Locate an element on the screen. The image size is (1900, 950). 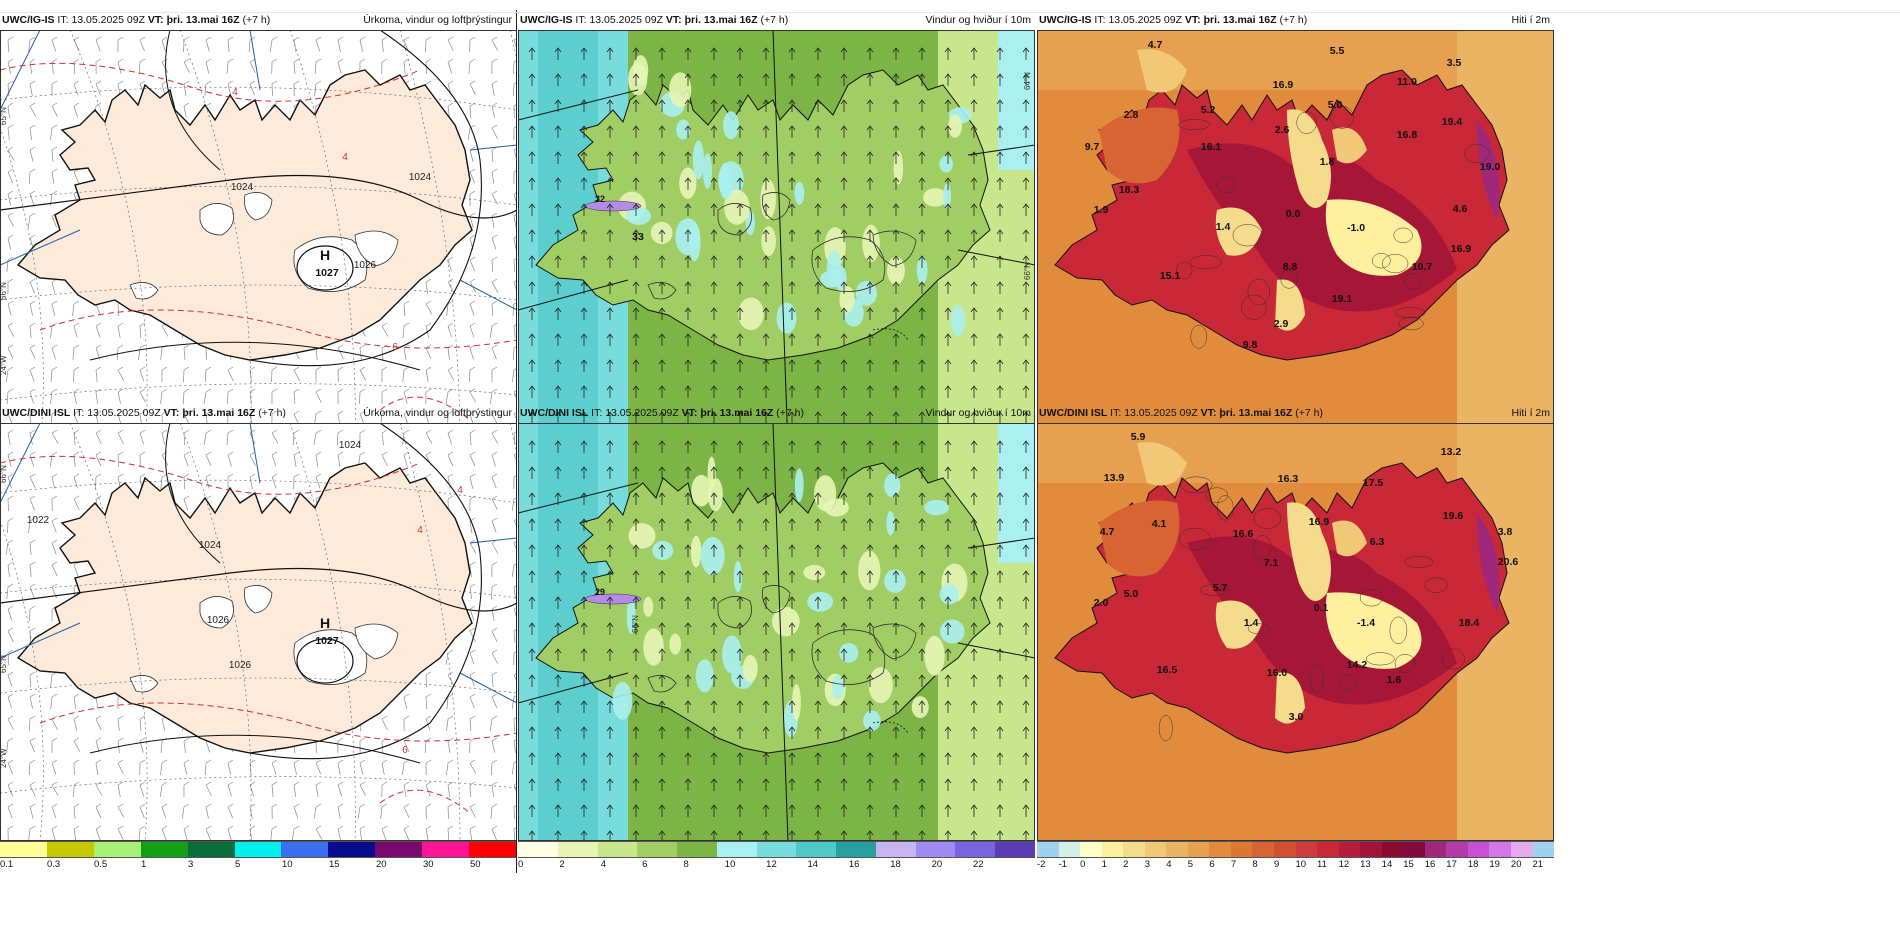
map-value-label: 1.6 is located at coordinates (1394, 680).